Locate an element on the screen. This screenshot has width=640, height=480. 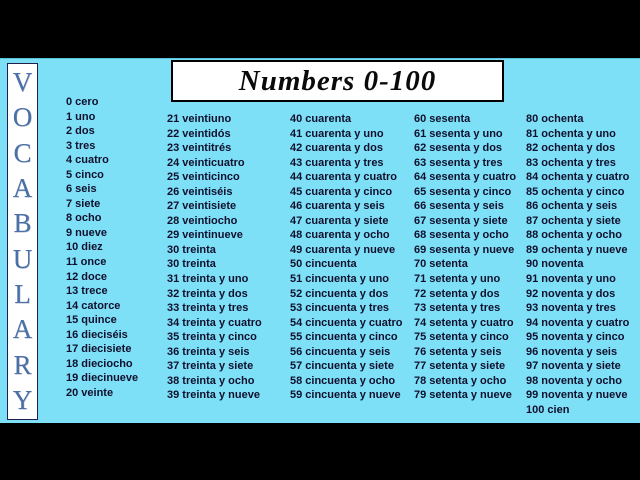
number-entry: 92 noventa y dos is located at coordinates (571, 293).